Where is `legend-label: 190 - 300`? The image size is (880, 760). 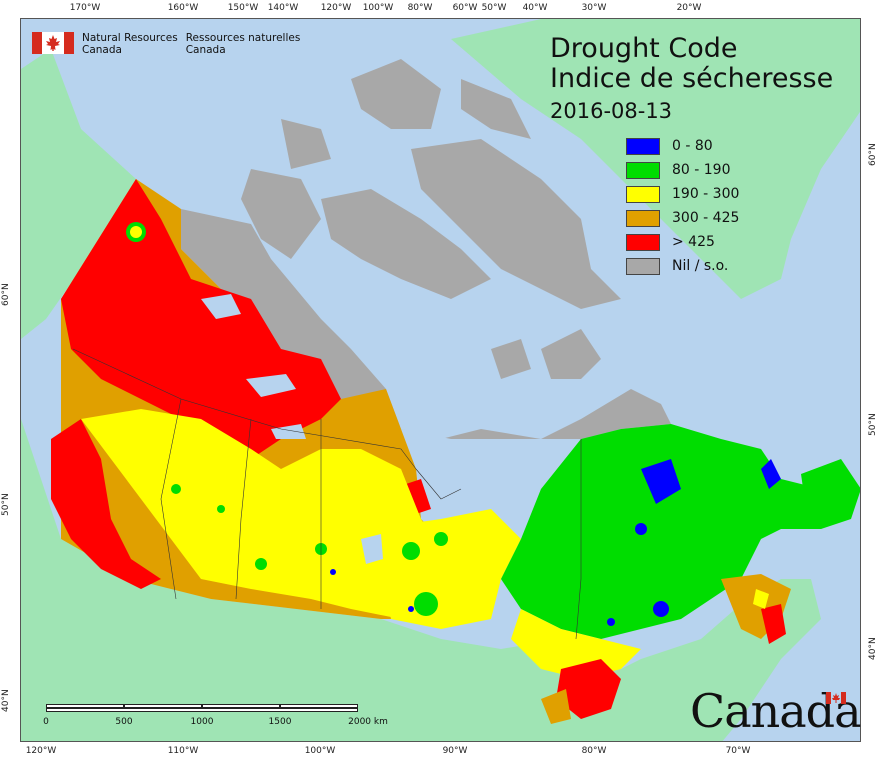 legend-label: 190 - 300 is located at coordinates (706, 194).